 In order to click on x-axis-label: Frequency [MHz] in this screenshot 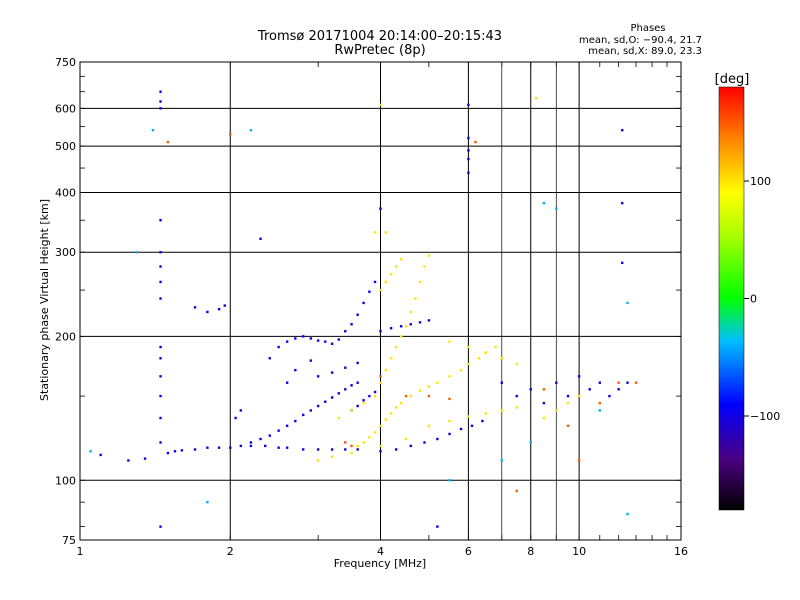, I will do `click(380, 563)`.